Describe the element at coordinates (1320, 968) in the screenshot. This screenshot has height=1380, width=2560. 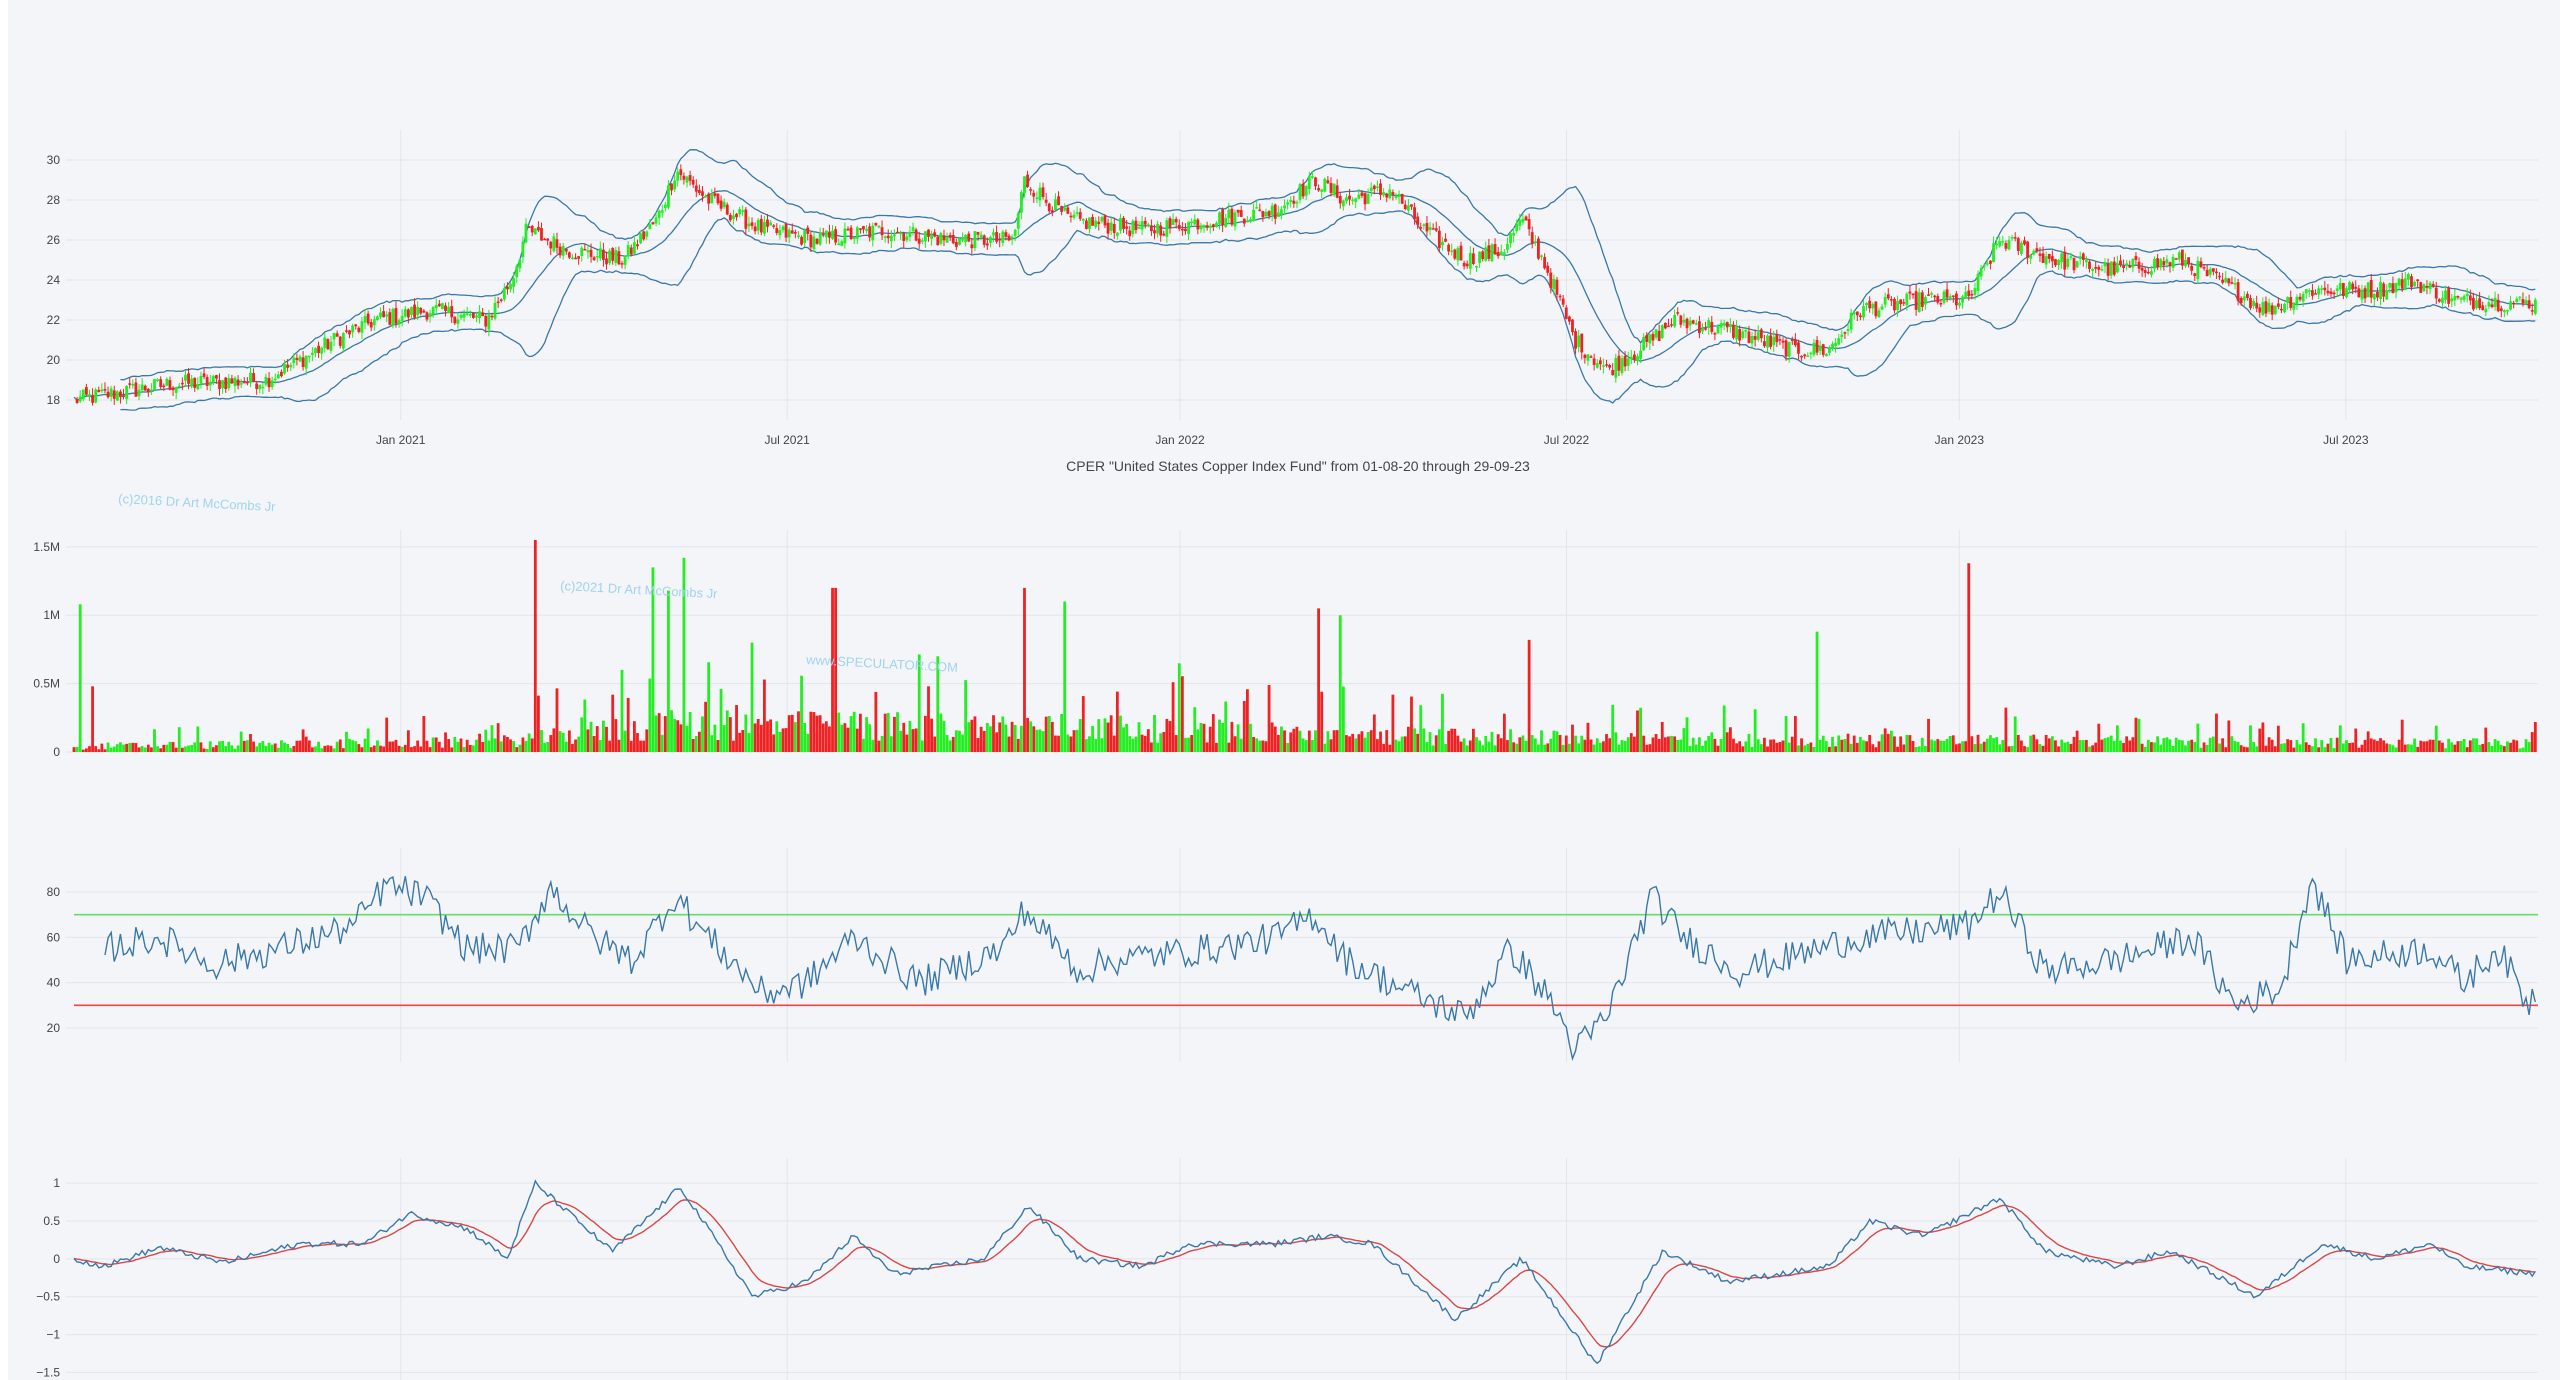
I see `rsi-line` at that location.